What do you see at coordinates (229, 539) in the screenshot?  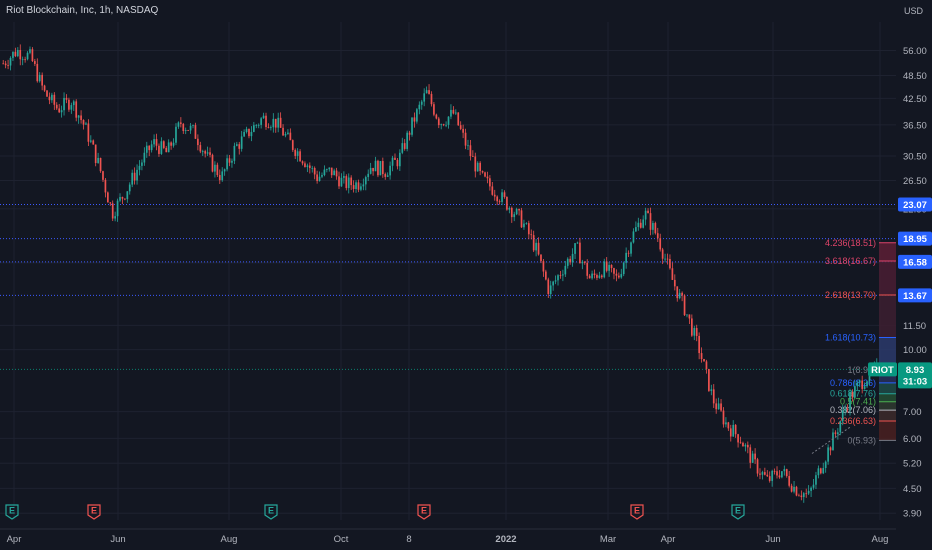 I see `x-tick-label: Aug` at bounding box center [229, 539].